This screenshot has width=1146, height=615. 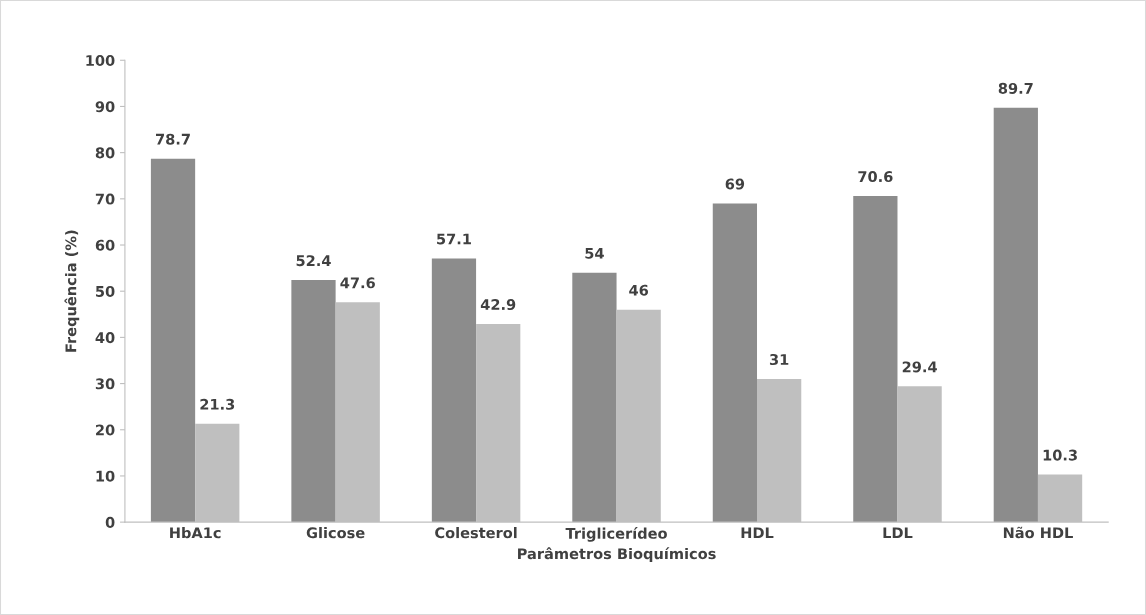 I want to click on y-tick-label: 70, so click(x=105, y=199).